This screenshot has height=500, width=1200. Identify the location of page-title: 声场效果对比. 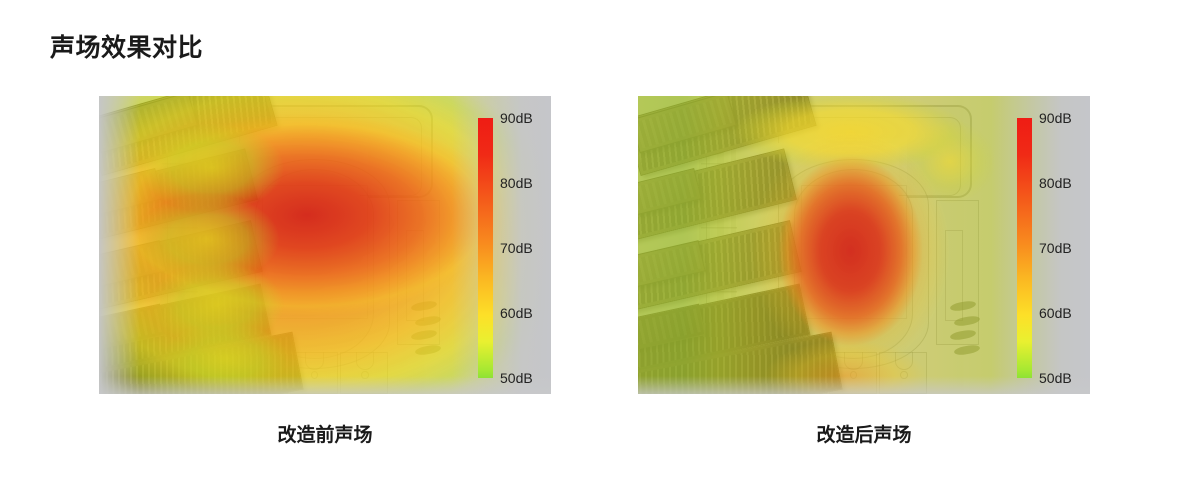
(127, 48).